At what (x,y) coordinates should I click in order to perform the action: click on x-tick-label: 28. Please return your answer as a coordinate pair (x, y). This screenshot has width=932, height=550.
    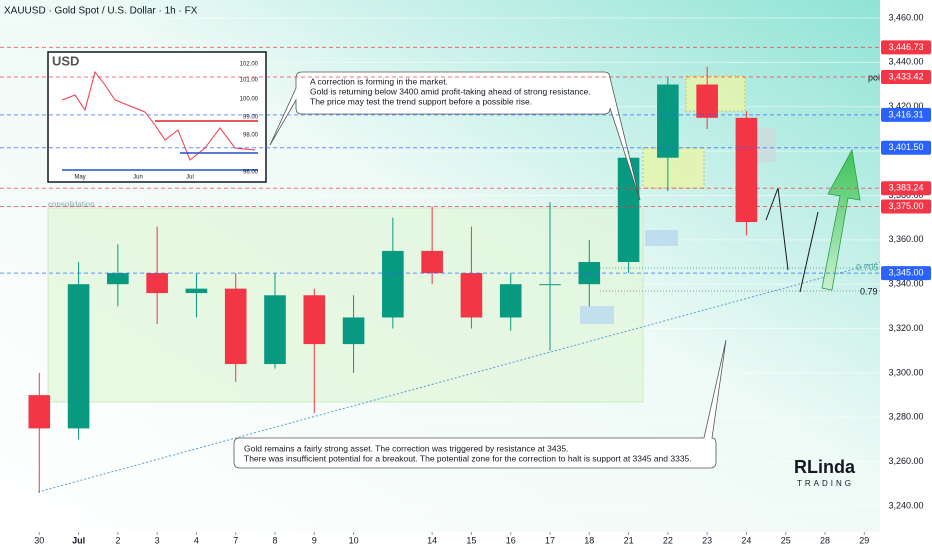
    Looking at the image, I should click on (825, 540).